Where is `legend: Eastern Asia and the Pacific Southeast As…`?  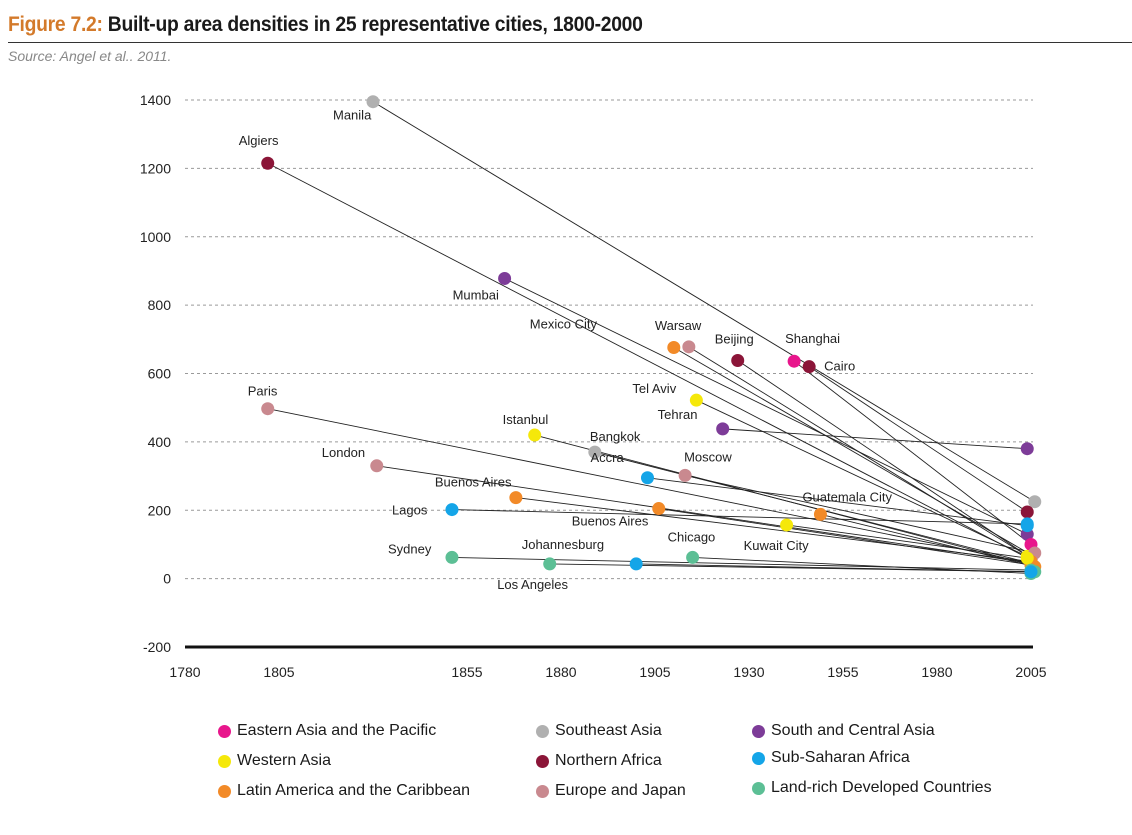
legend: Eastern Asia and the Pacific Southeast As… is located at coordinates (658, 767).